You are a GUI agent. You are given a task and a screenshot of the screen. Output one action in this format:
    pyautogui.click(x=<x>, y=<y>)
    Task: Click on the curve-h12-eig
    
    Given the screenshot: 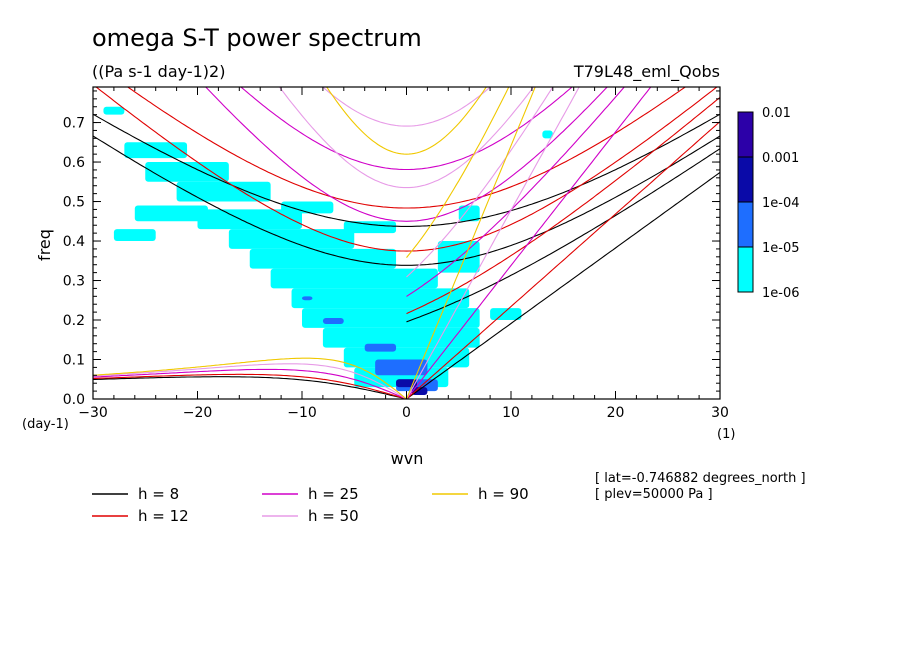 What is the action you would take?
    pyautogui.click(x=563, y=205)
    